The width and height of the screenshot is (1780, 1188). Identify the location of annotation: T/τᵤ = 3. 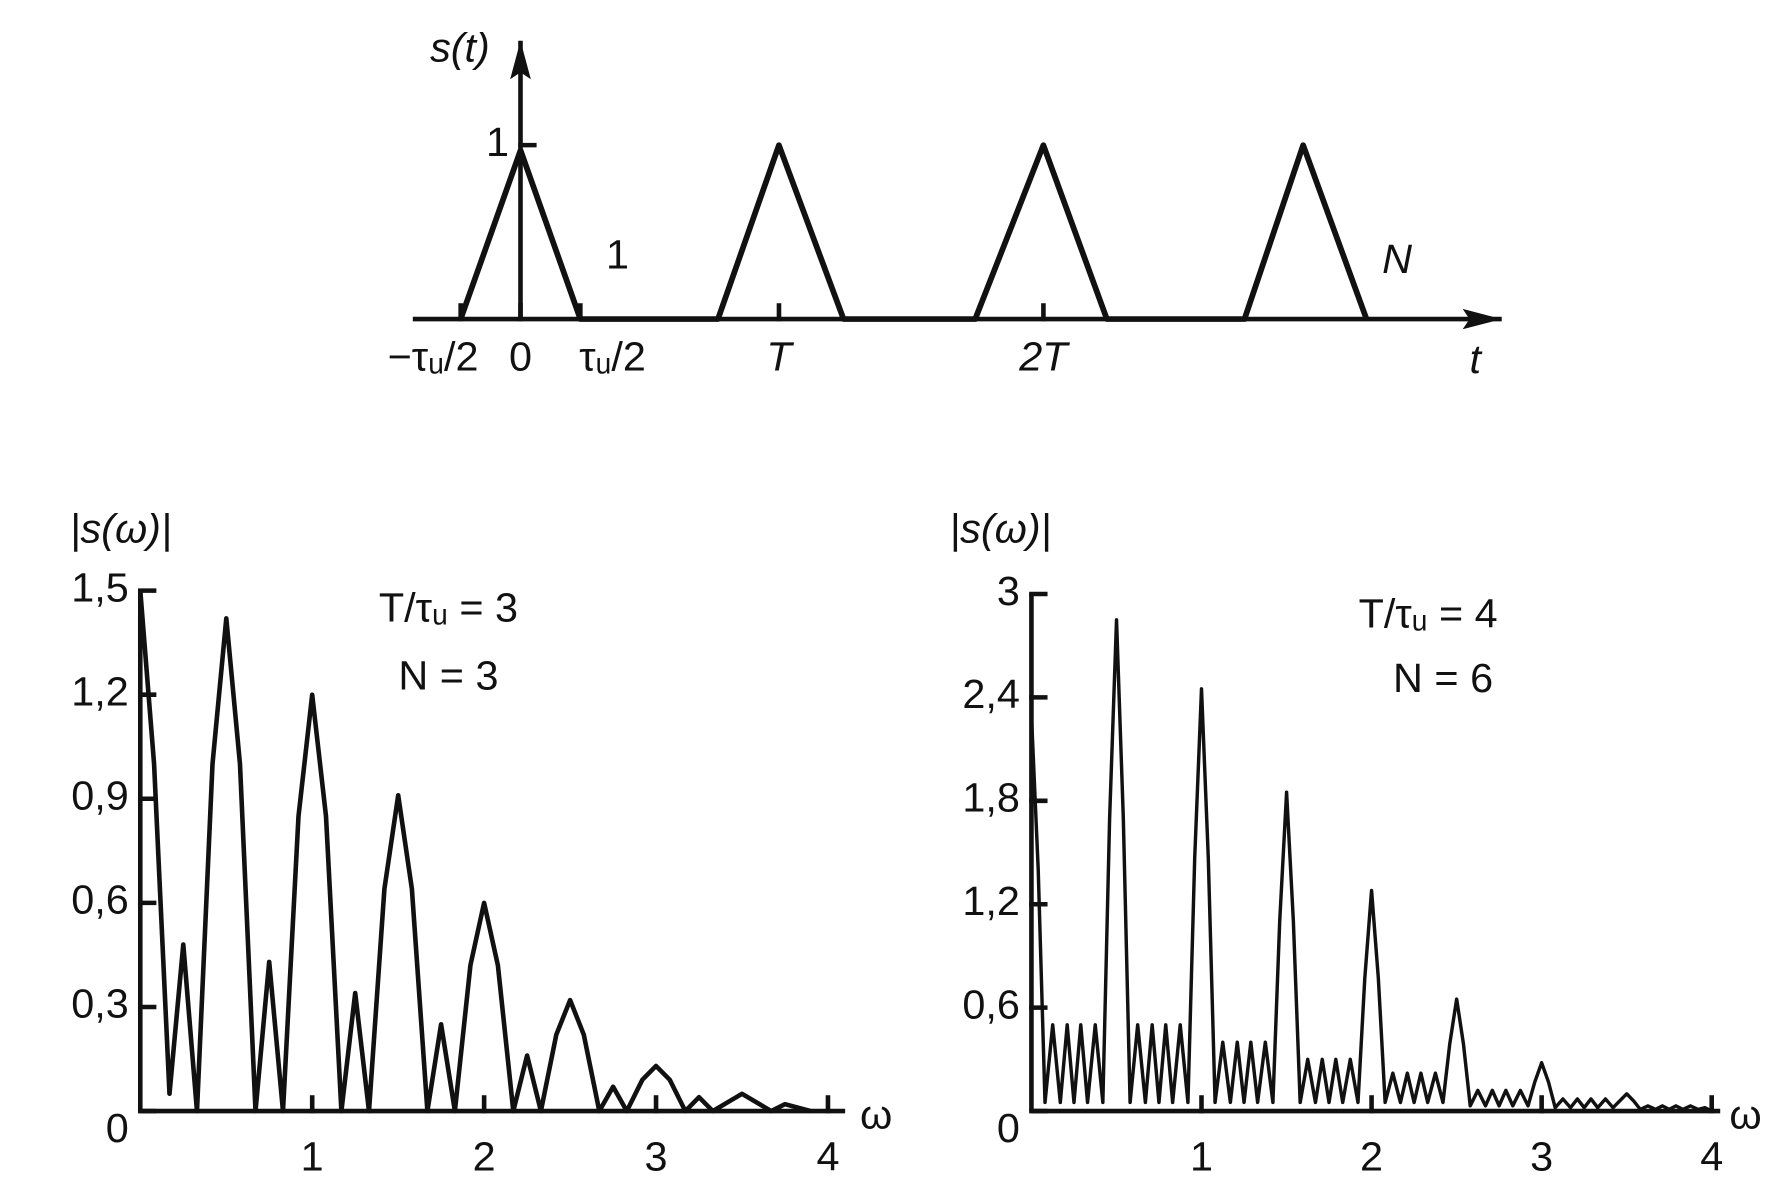
(448, 608).